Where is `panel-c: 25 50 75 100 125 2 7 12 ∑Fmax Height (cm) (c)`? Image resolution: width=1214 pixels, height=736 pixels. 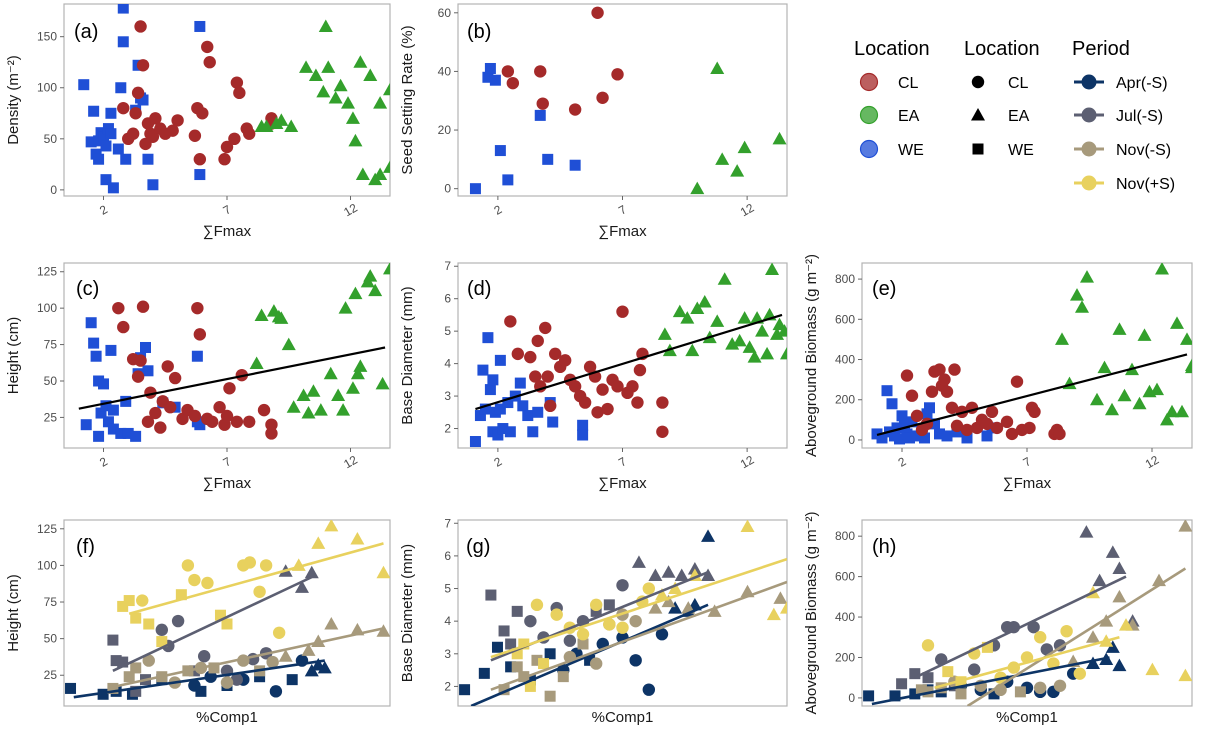 panel-c: 25 50 75 100 125 2 7 12 ∑Fmax Height (cm) (c) is located at coordinates (198, 377).